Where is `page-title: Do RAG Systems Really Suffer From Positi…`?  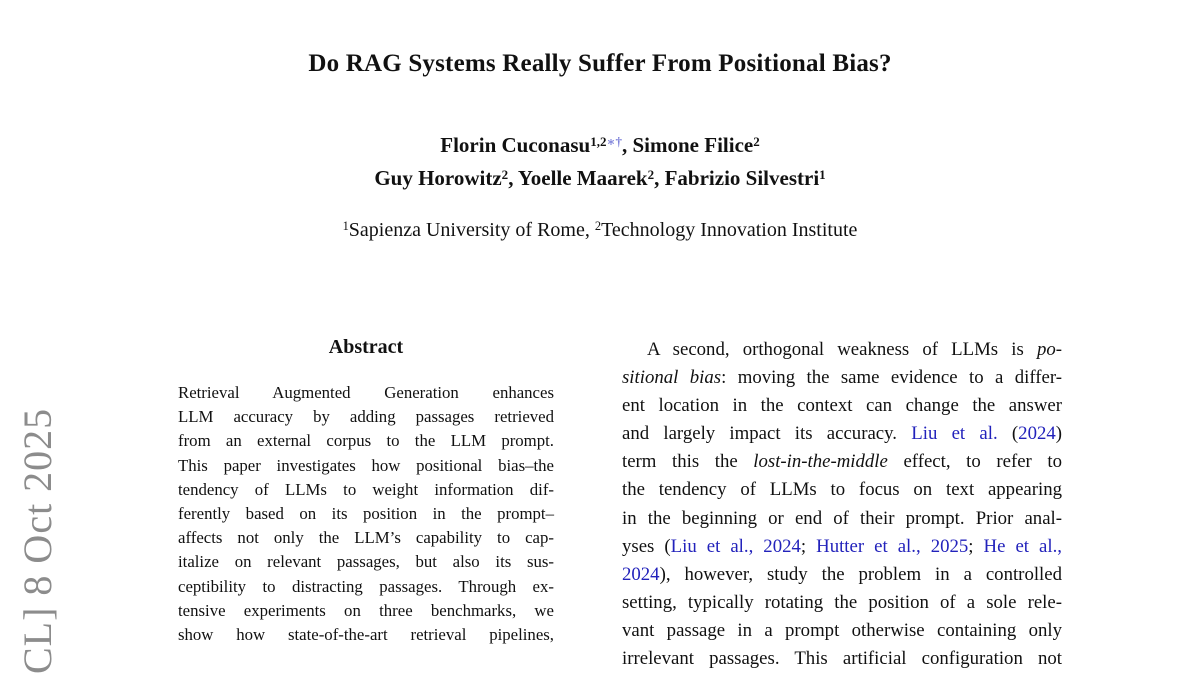 page-title: Do RAG Systems Really Suffer From Positi… is located at coordinates (600, 63).